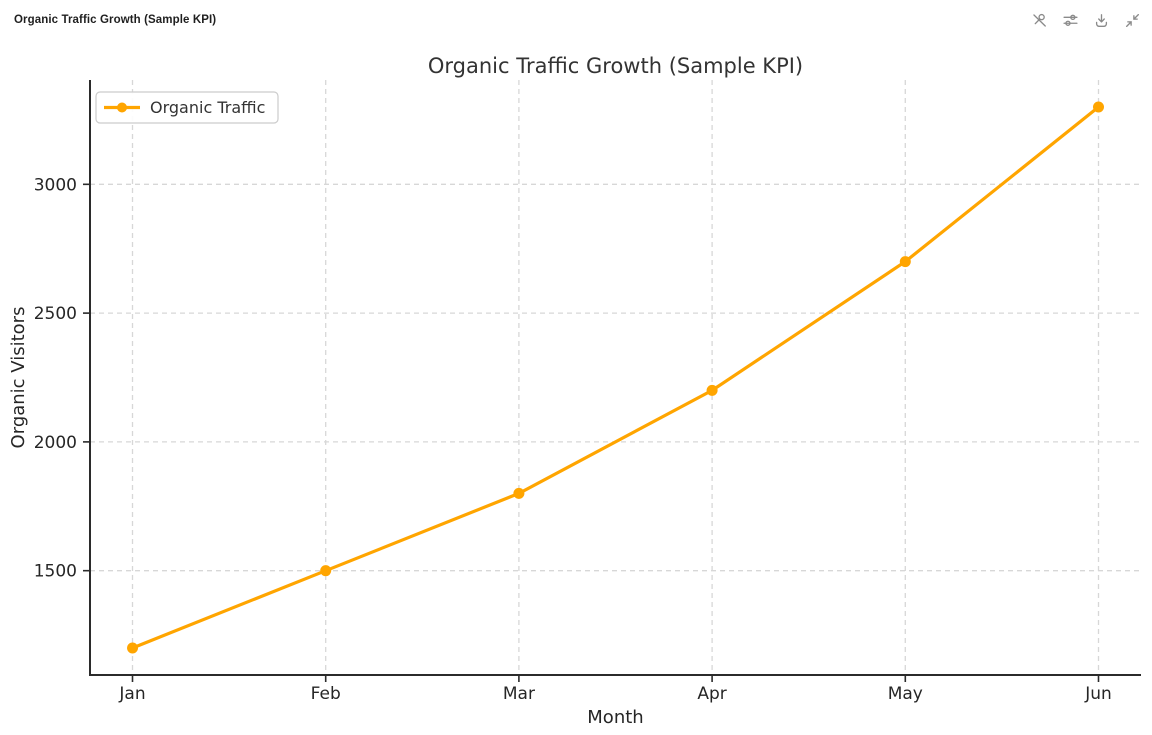 The height and width of the screenshot is (735, 1152). Describe the element at coordinates (576, 20) in the screenshot. I see `header-bar: Organic Traffic Growth (Sample KPI)` at that location.